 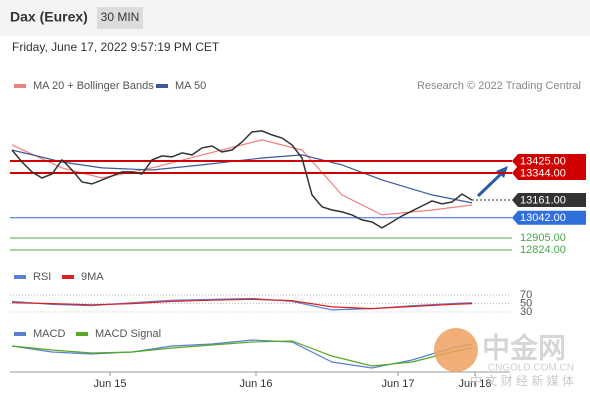 I want to click on timestamp: Friday, June 17, 2022 9:57:19 PM CET, so click(x=116, y=47).